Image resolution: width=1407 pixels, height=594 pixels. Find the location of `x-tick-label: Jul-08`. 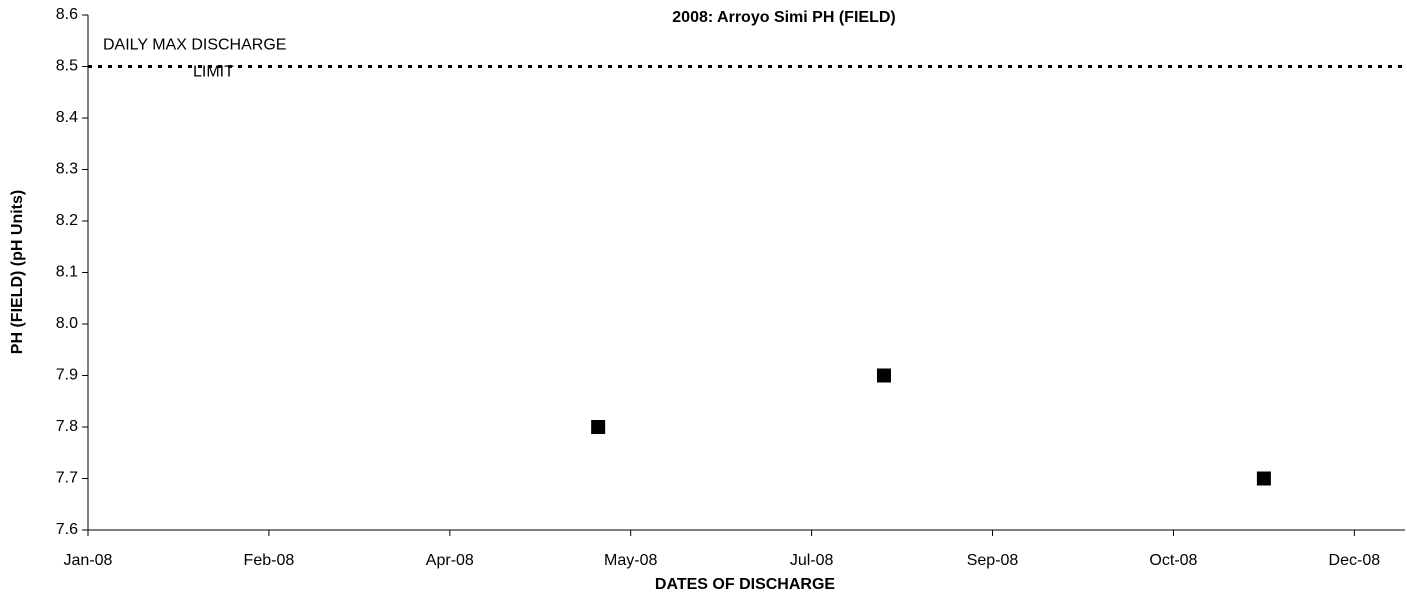

x-tick-label: Jul-08 is located at coordinates (812, 560).